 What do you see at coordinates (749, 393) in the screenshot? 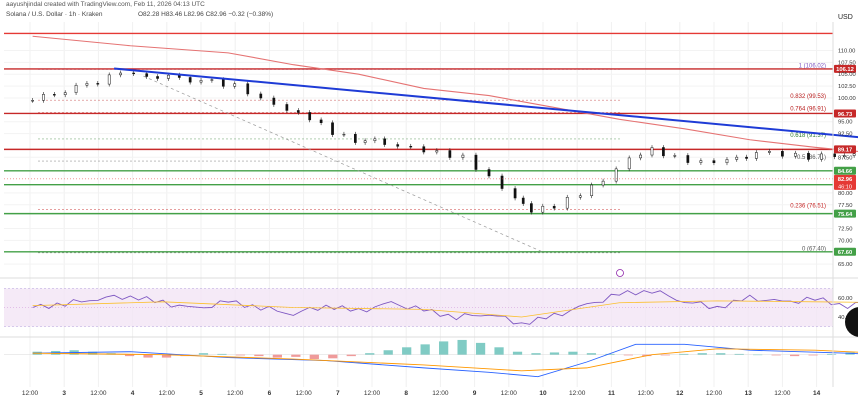
I see `x-tick-label: 13` at bounding box center [749, 393].